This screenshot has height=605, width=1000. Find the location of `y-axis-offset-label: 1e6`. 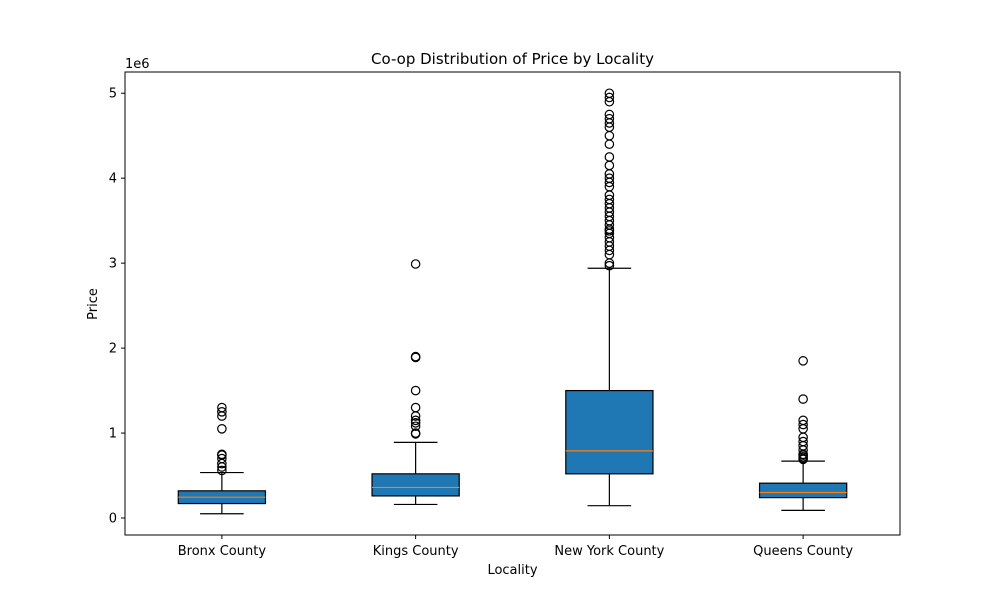

y-axis-offset-label: 1e6 is located at coordinates (137, 64).